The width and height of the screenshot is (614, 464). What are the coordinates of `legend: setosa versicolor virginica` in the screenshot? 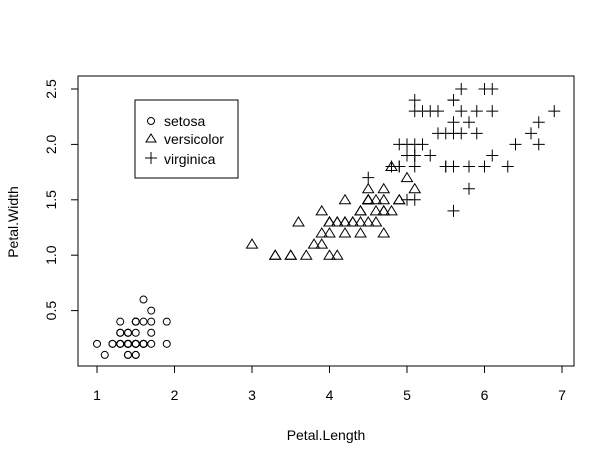 It's located at (186, 139).